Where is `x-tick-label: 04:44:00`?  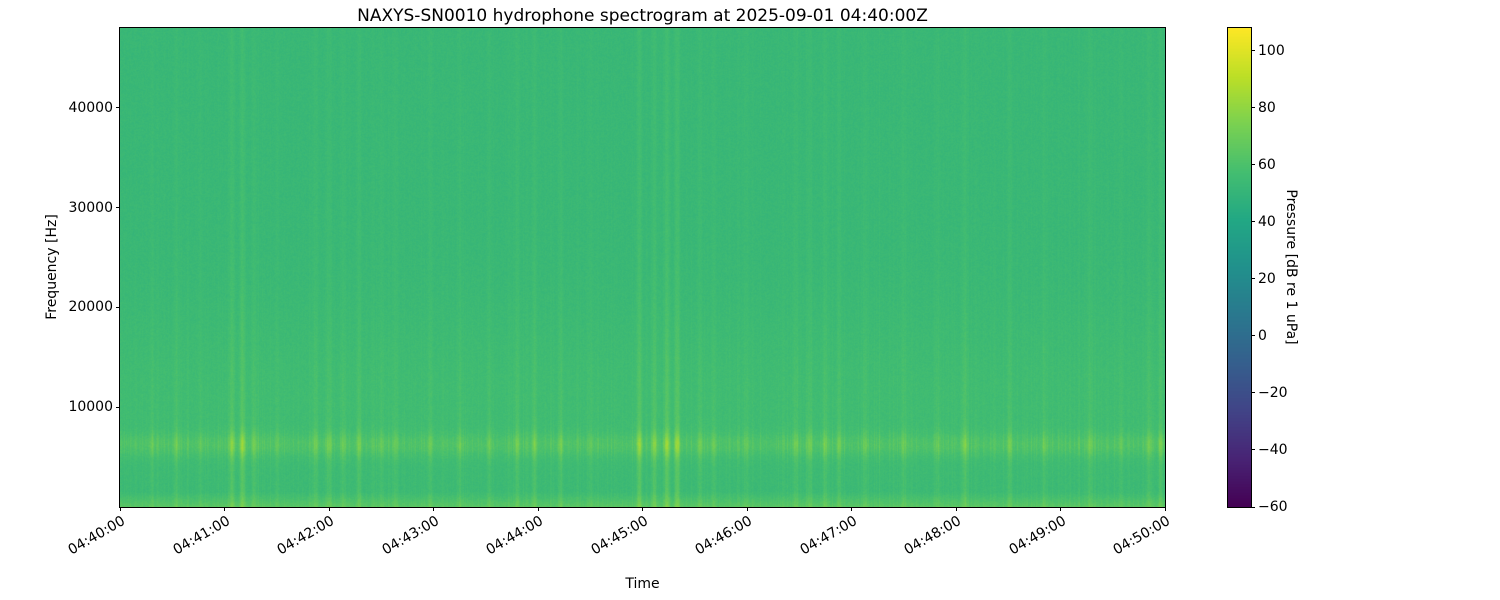 x-tick-label: 04:44:00 is located at coordinates (514, 536).